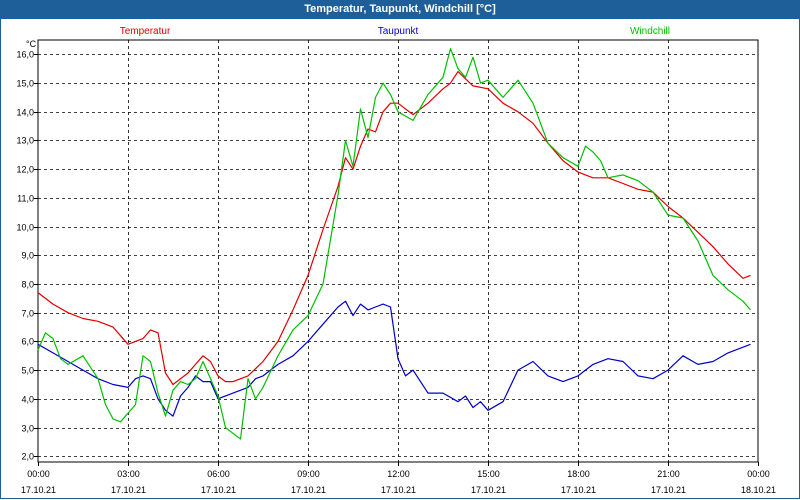 Image resolution: width=800 pixels, height=500 pixels. Describe the element at coordinates (25, 199) in the screenshot. I see `y-tick-label: 11,0` at that location.